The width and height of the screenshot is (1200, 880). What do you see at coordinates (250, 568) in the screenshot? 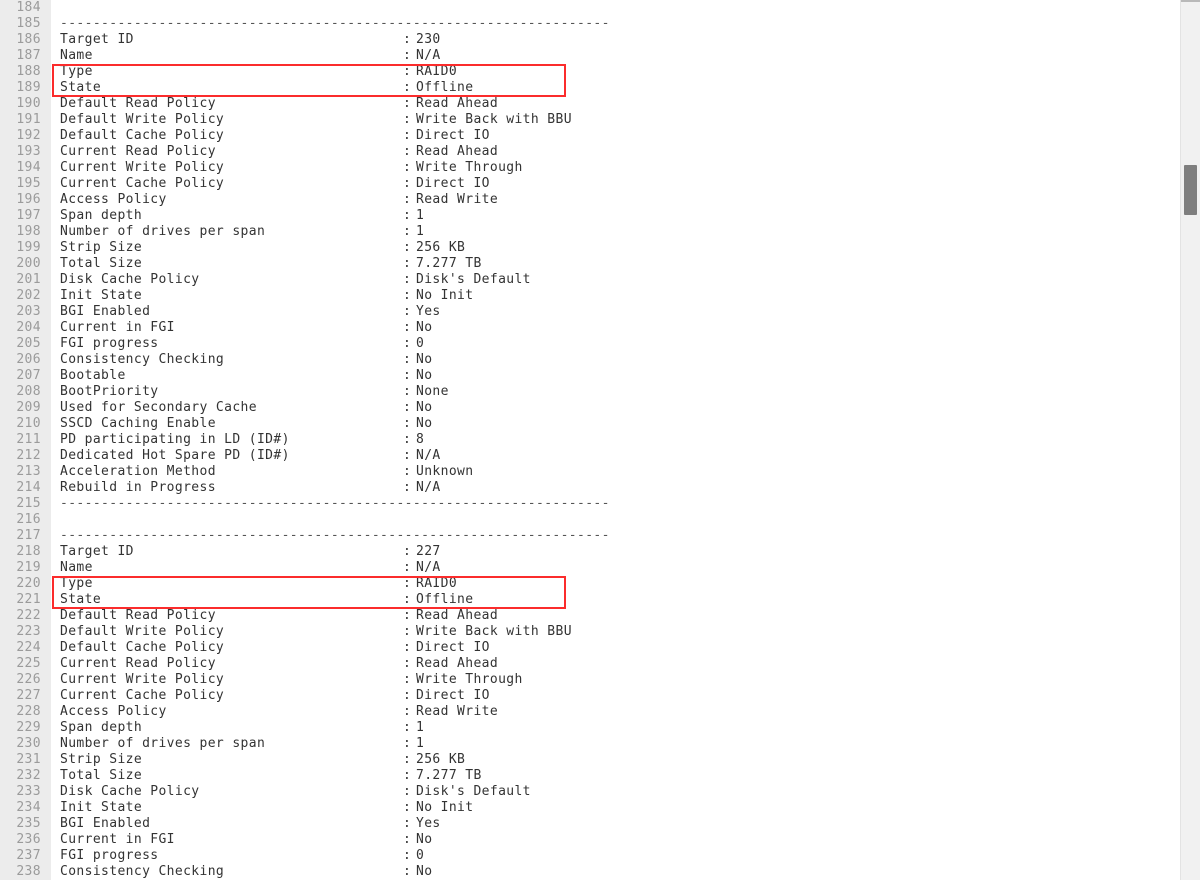
I see `log-key-value-line: Name: N/A` at bounding box center [250, 568].